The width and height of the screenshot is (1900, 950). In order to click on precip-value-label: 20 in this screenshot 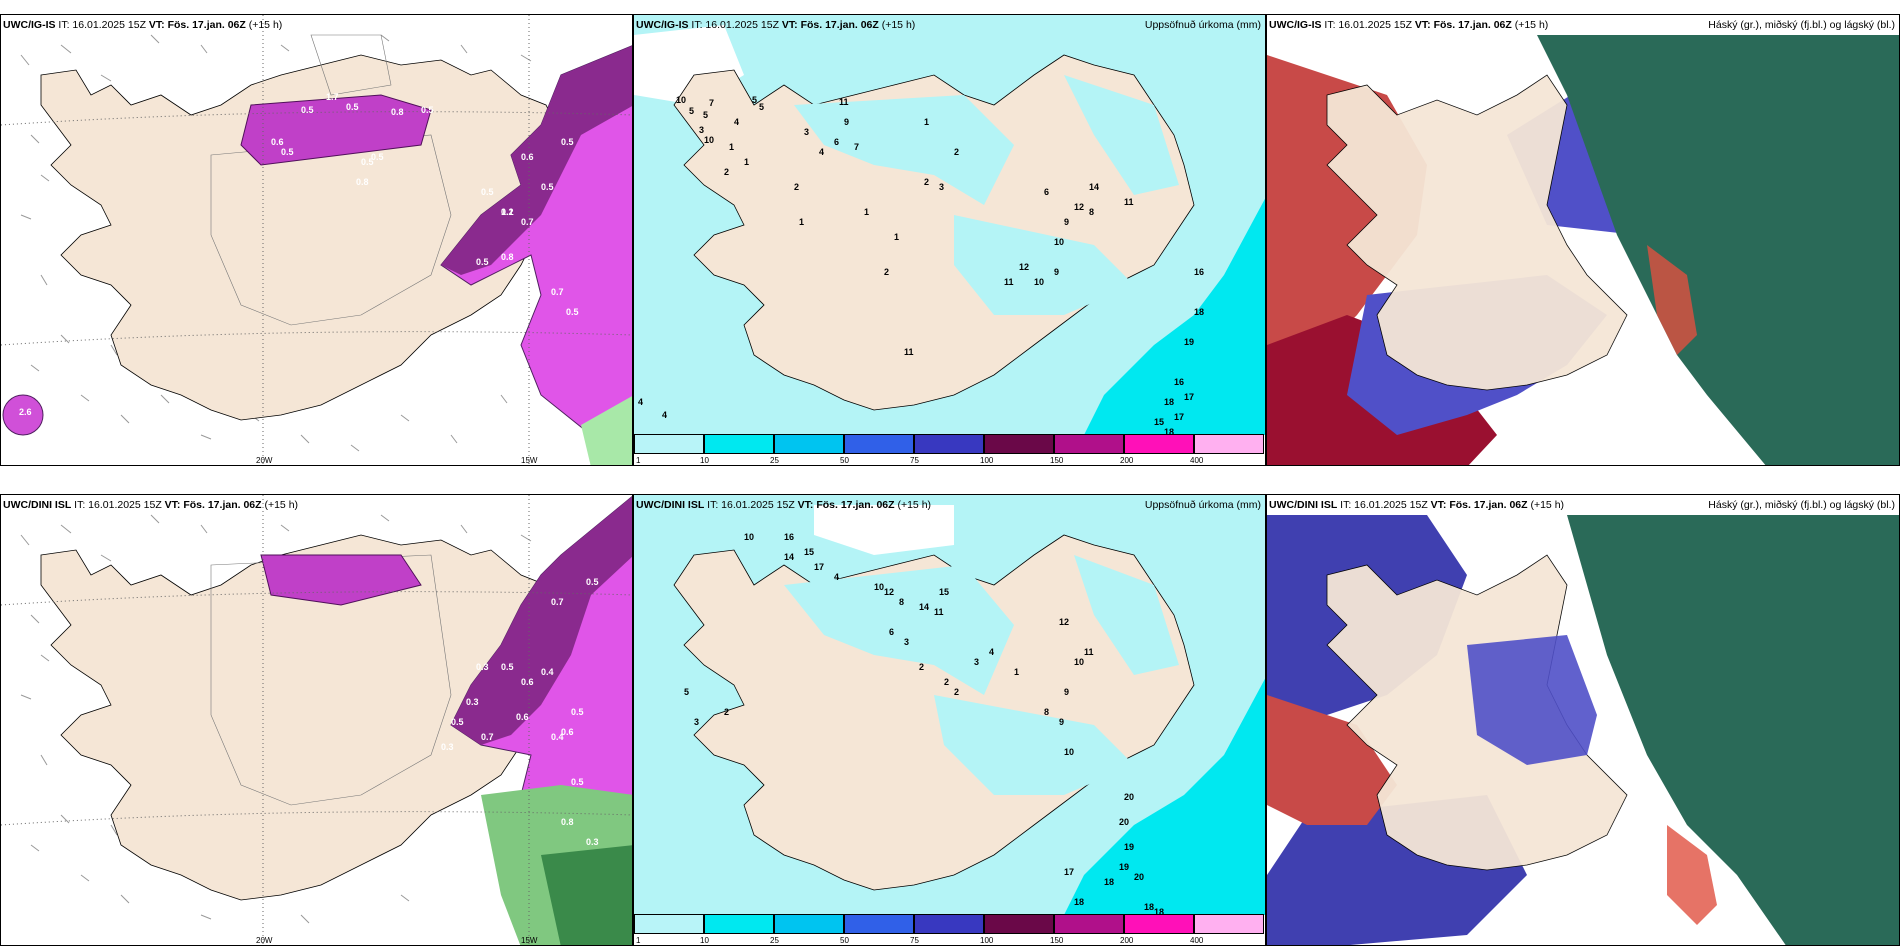, I will do `click(1129, 797)`.